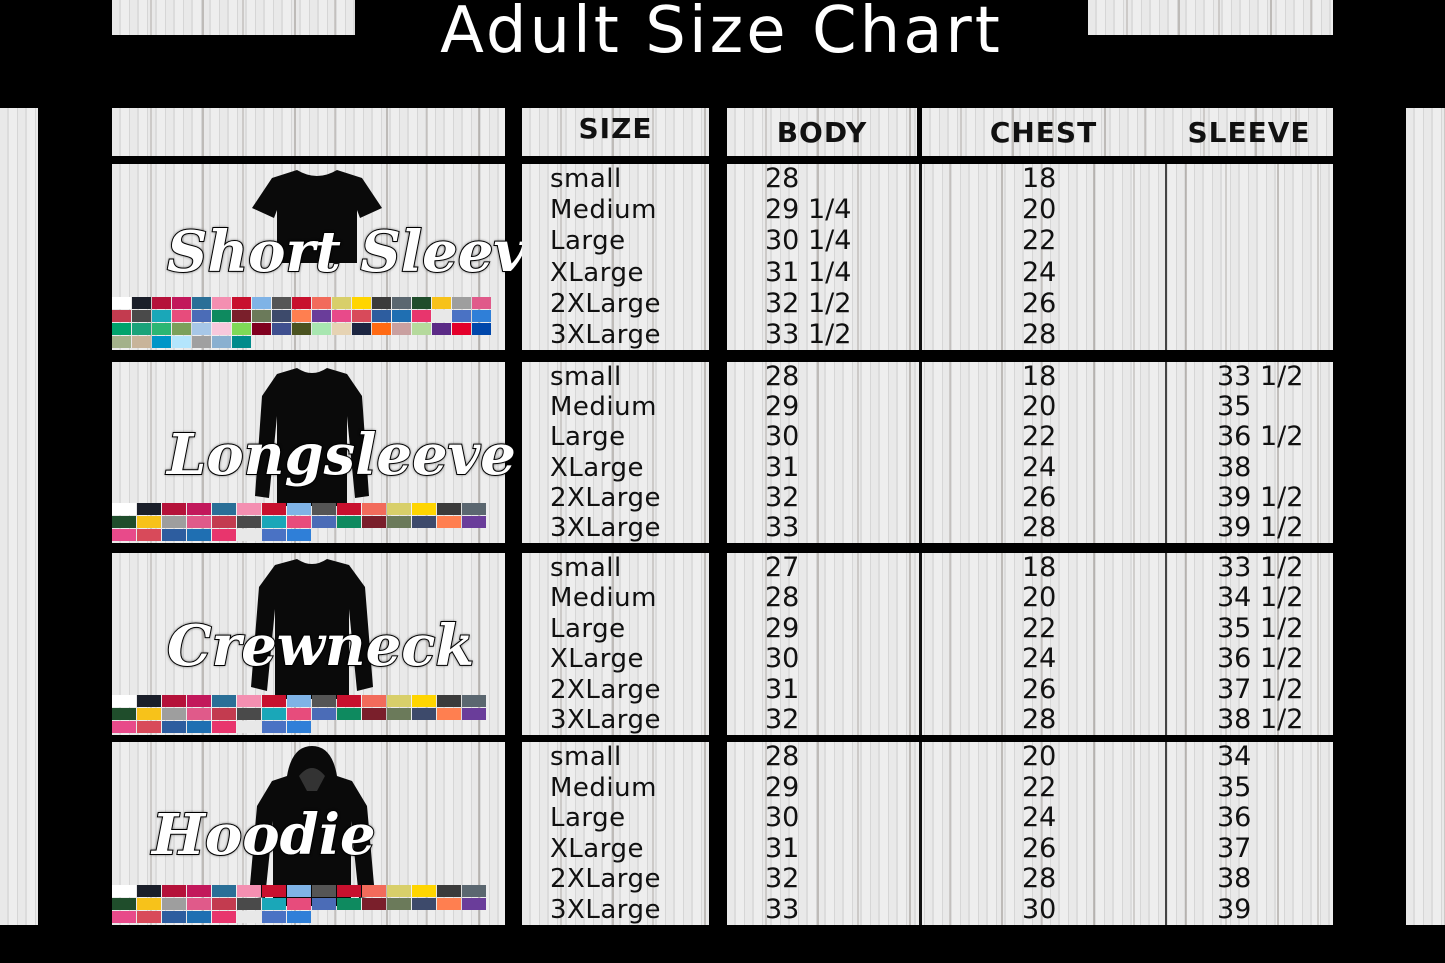 This screenshot has width=1445, height=963. I want to click on sleeve-column: 34 35 36 37 38 39, so click(1234, 833).